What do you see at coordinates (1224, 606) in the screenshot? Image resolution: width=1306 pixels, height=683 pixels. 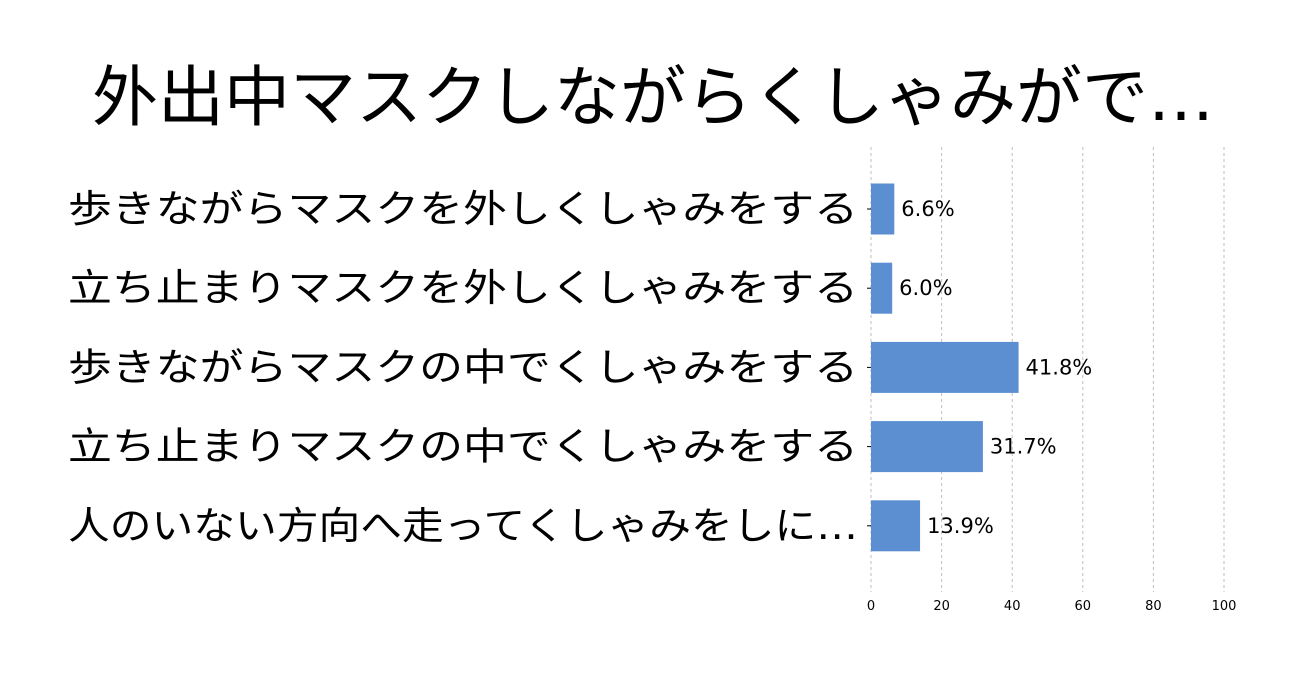 I see `x-tick-label: 100` at bounding box center [1224, 606].